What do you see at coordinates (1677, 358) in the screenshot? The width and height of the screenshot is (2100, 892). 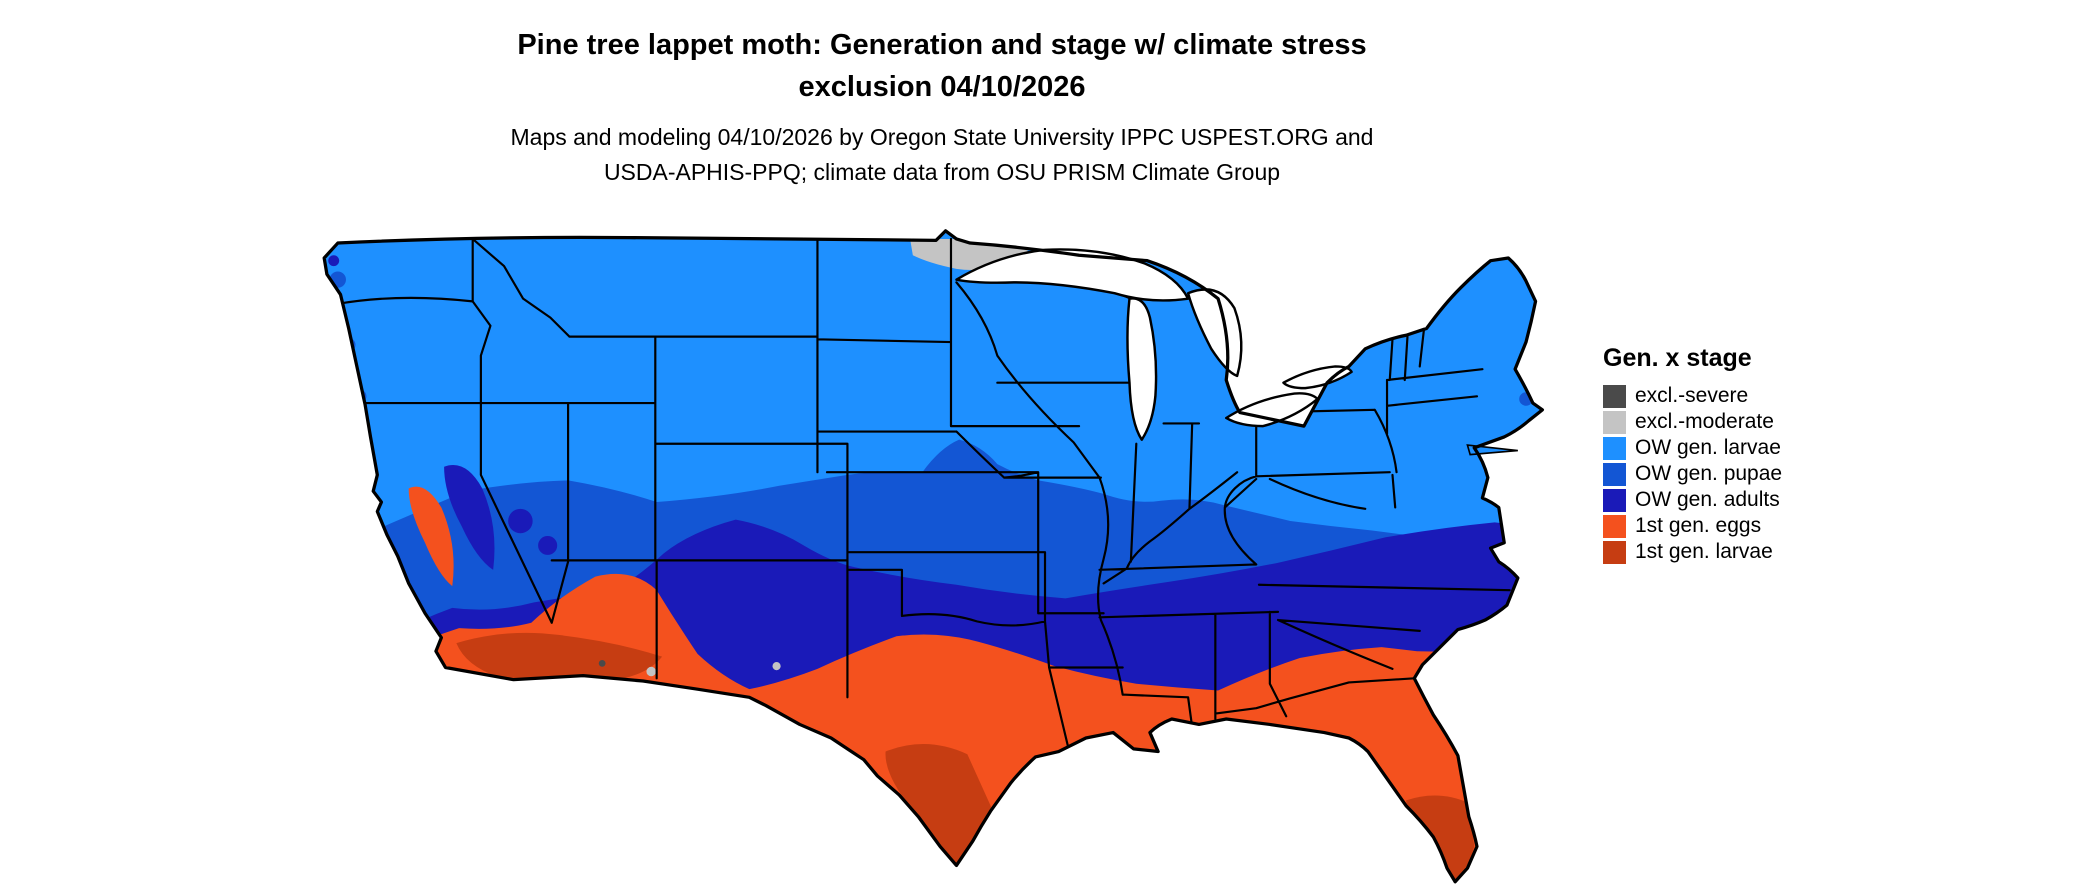 I see `legend-title: Gen. x stage` at bounding box center [1677, 358].